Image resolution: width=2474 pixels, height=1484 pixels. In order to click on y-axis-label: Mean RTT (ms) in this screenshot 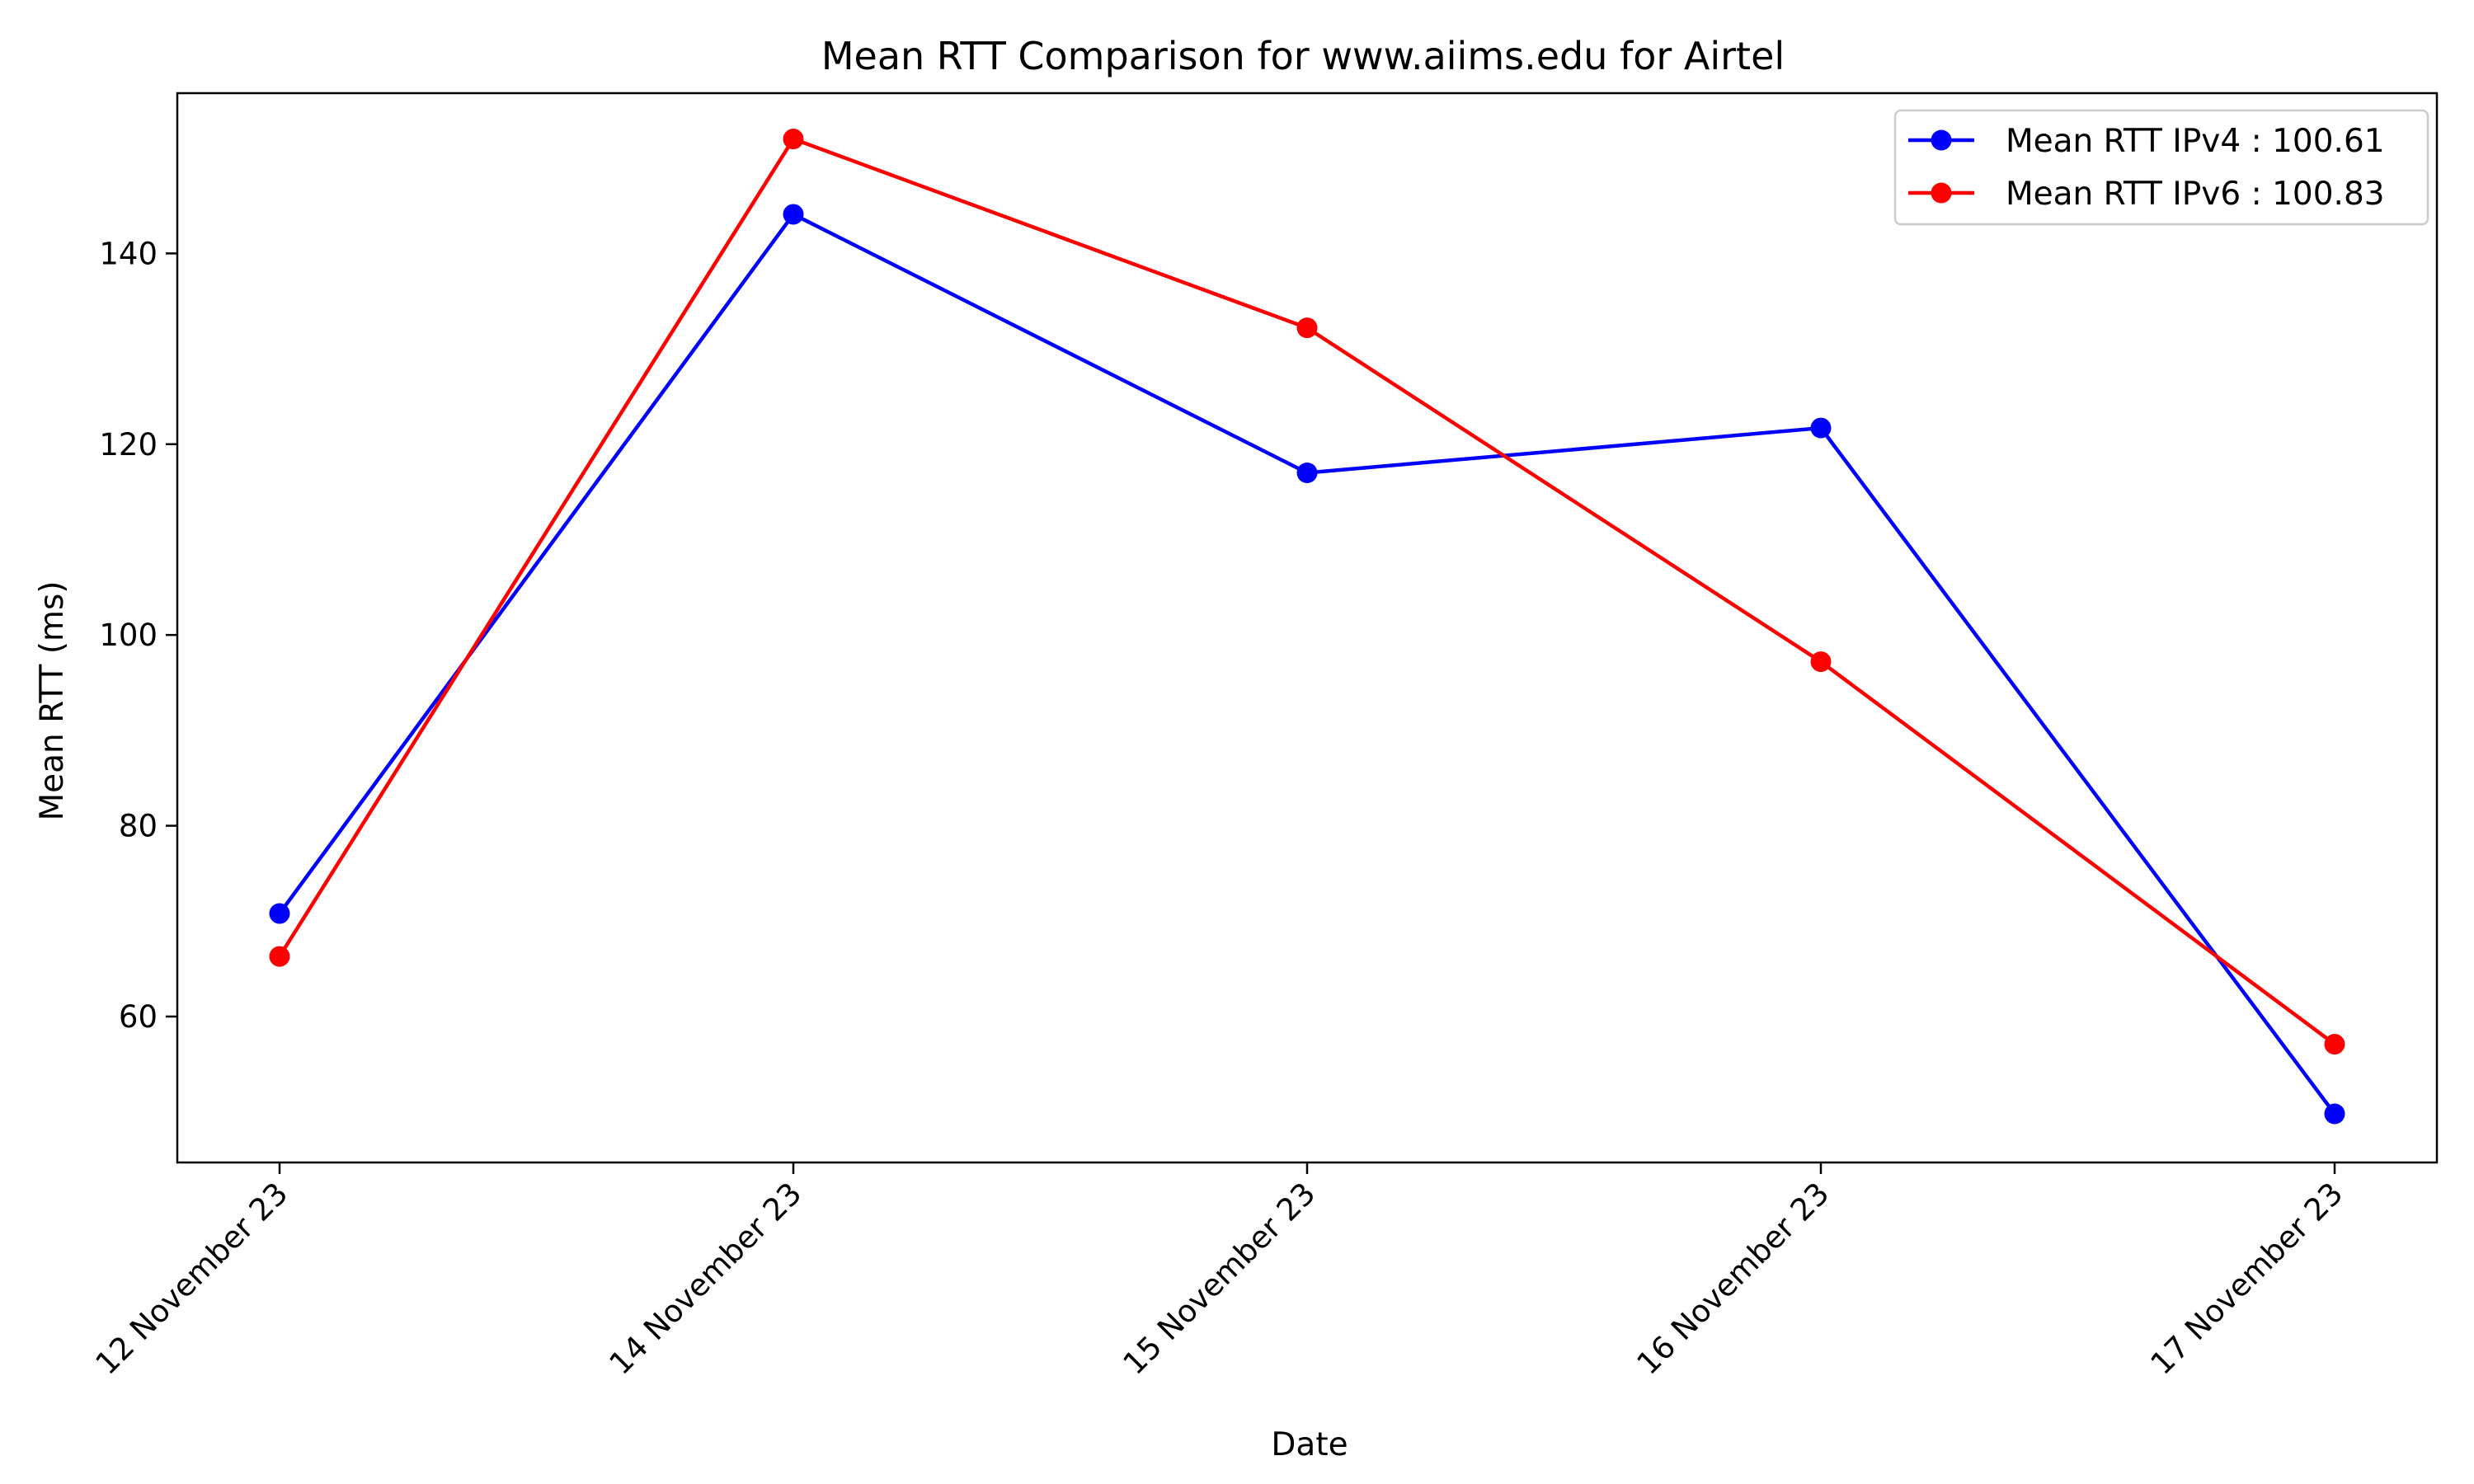, I will do `click(52, 700)`.